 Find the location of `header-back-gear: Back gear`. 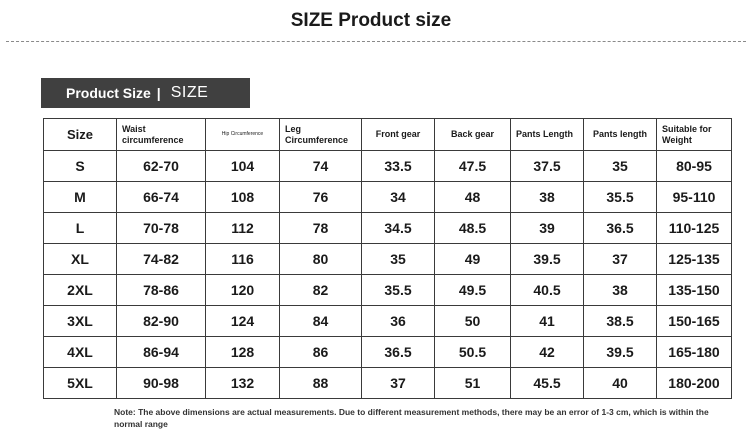

header-back-gear: Back gear is located at coordinates (472, 134).